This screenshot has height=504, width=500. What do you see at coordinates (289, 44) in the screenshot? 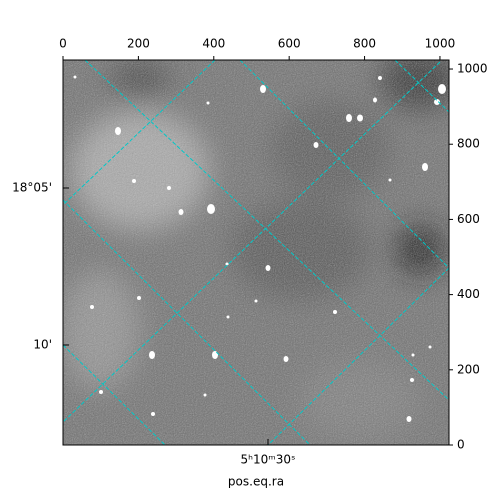
I see `x-tick-label: 600` at bounding box center [289, 44].